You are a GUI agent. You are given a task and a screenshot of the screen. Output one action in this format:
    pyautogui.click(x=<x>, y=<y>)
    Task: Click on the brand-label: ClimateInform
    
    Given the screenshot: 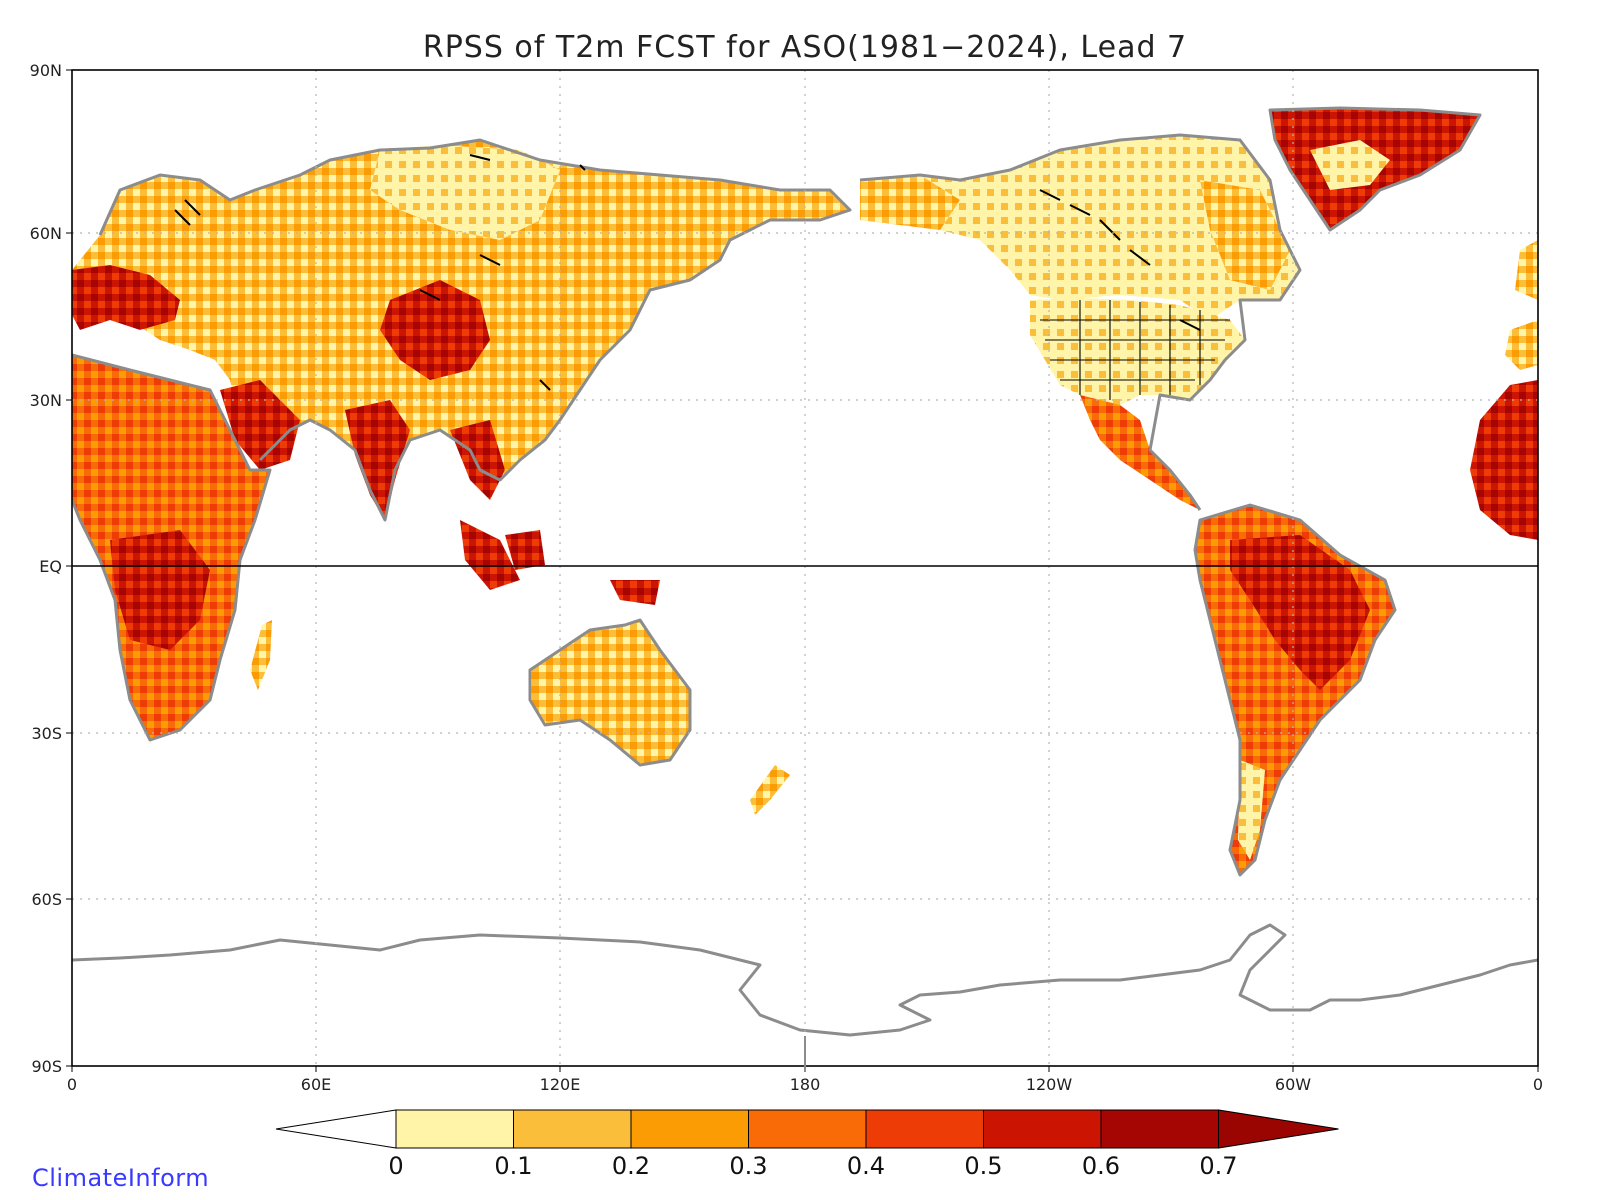 What is the action you would take?
    pyautogui.click(x=121, y=1178)
    